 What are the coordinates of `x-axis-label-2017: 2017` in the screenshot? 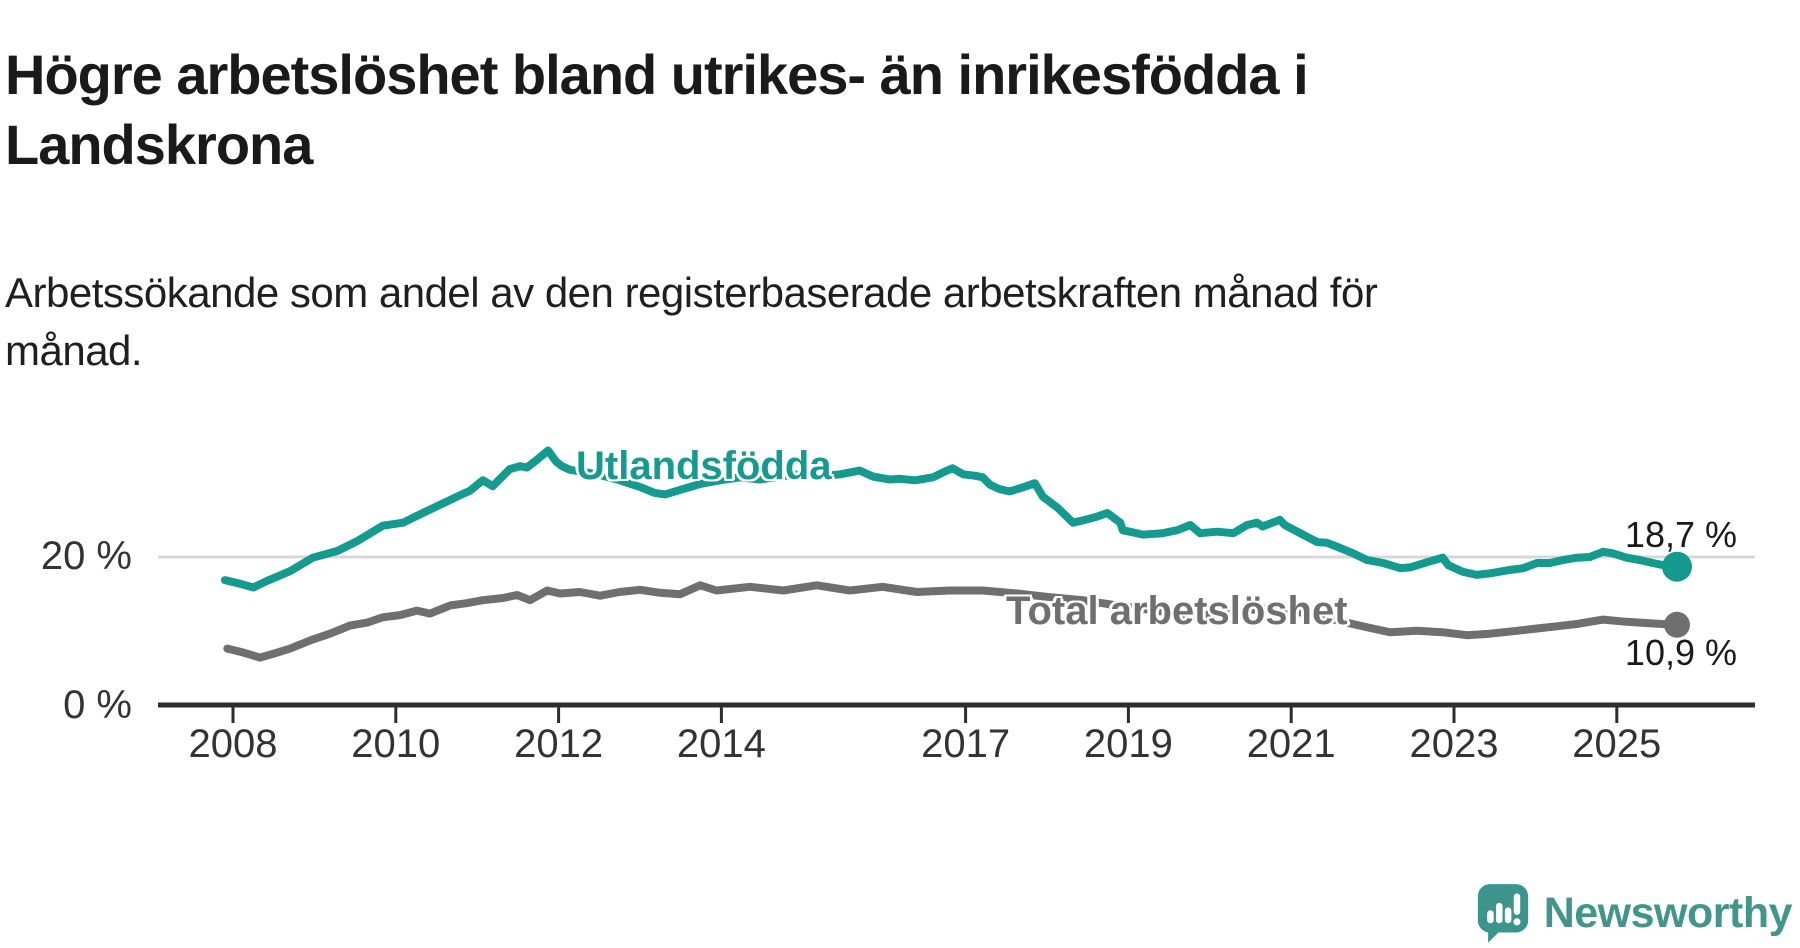 It's located at (966, 744).